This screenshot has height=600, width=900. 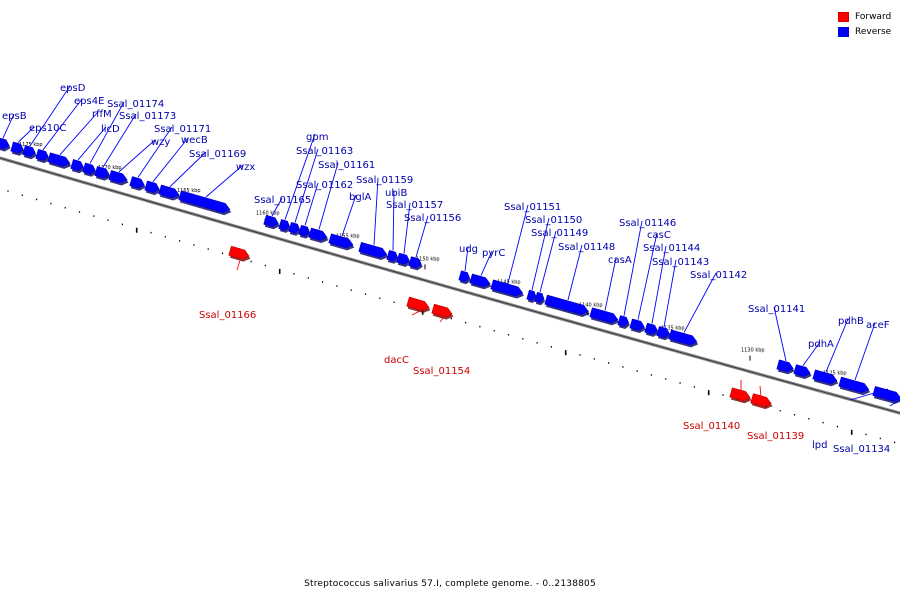 What do you see at coordinates (776, 309) in the screenshot?
I see `gene-label-ssal_01141: Ssal_01141` at bounding box center [776, 309].